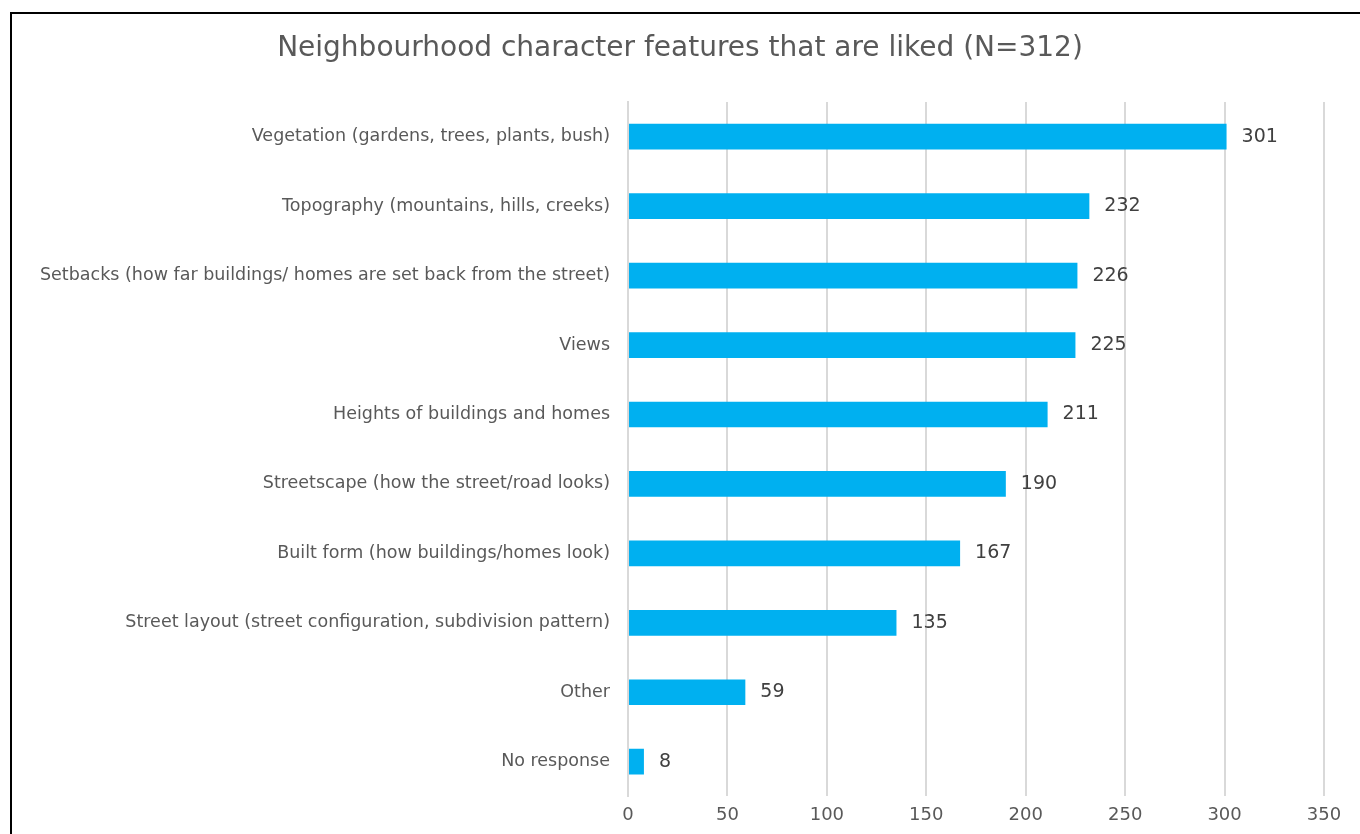 This screenshot has height=834, width=1360. I want to click on x-tick-label: 200, so click(1025, 813).